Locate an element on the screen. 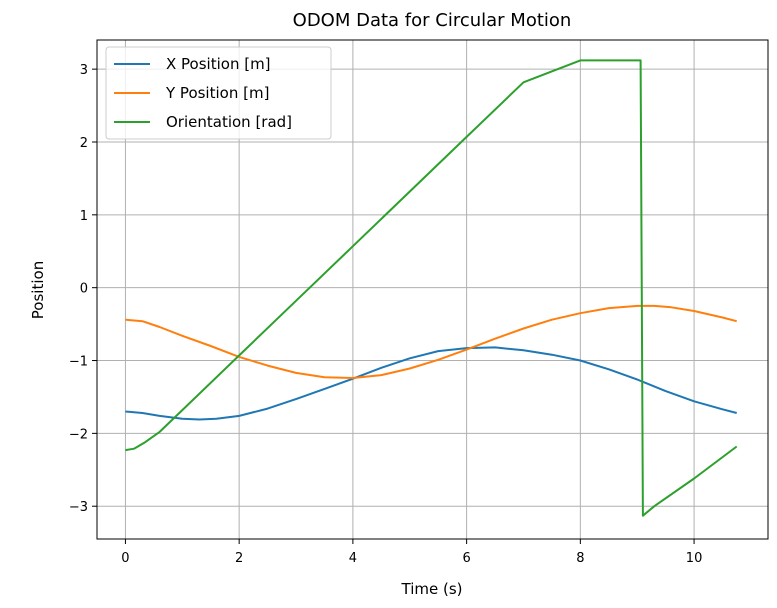 This screenshot has height=608, width=777. legend-label-x-position-m: X Position [m] is located at coordinates (218, 64).